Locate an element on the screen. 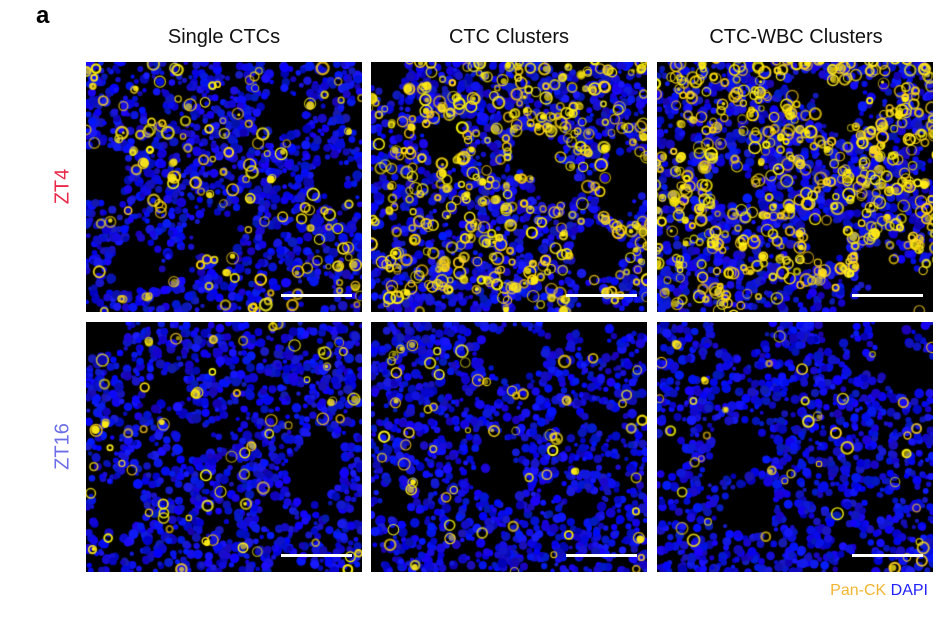  micrograph-zt4-ctc-clusters is located at coordinates (509, 187).